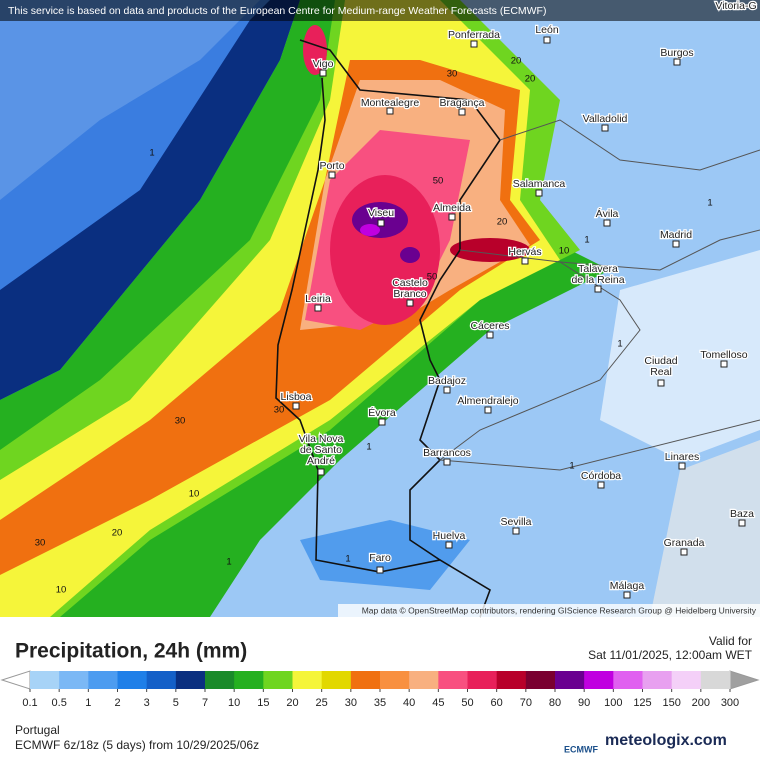 The height and width of the screenshot is (760, 760). Describe the element at coordinates (661, 372) in the screenshot. I see `city-label: Real` at that location.